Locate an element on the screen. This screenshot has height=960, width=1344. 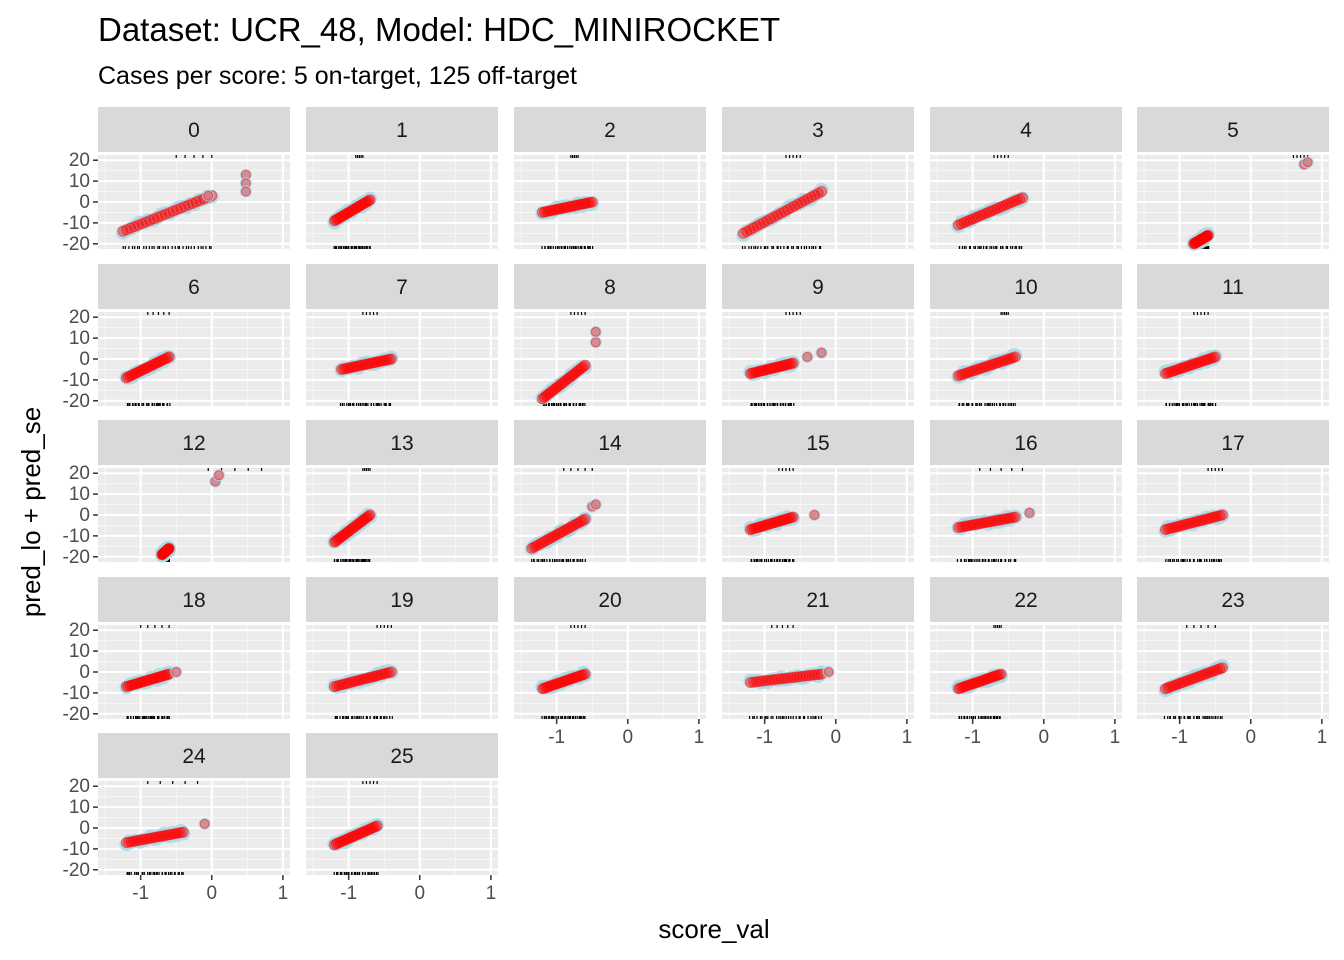
facet-strip-label: 22 is located at coordinates (1025, 600).